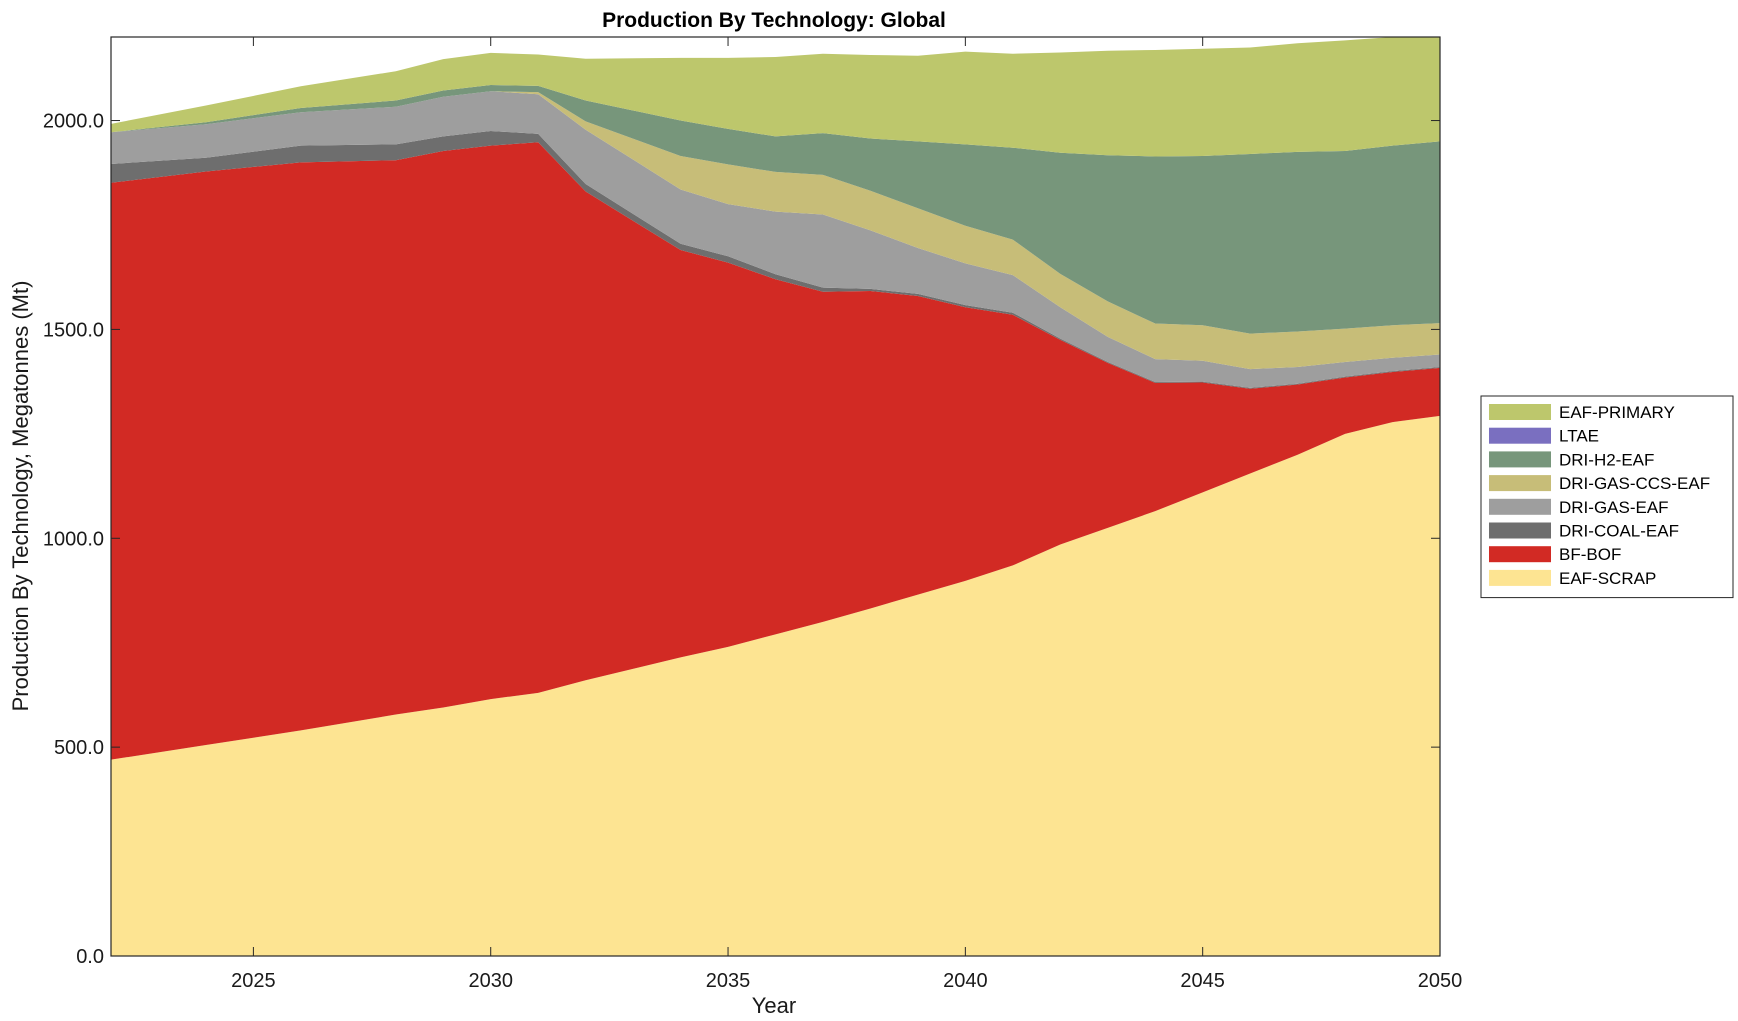 The width and height of the screenshot is (1738, 1021). What do you see at coordinates (1440, 981) in the screenshot?
I see `x-tick-label: 2050` at bounding box center [1440, 981].